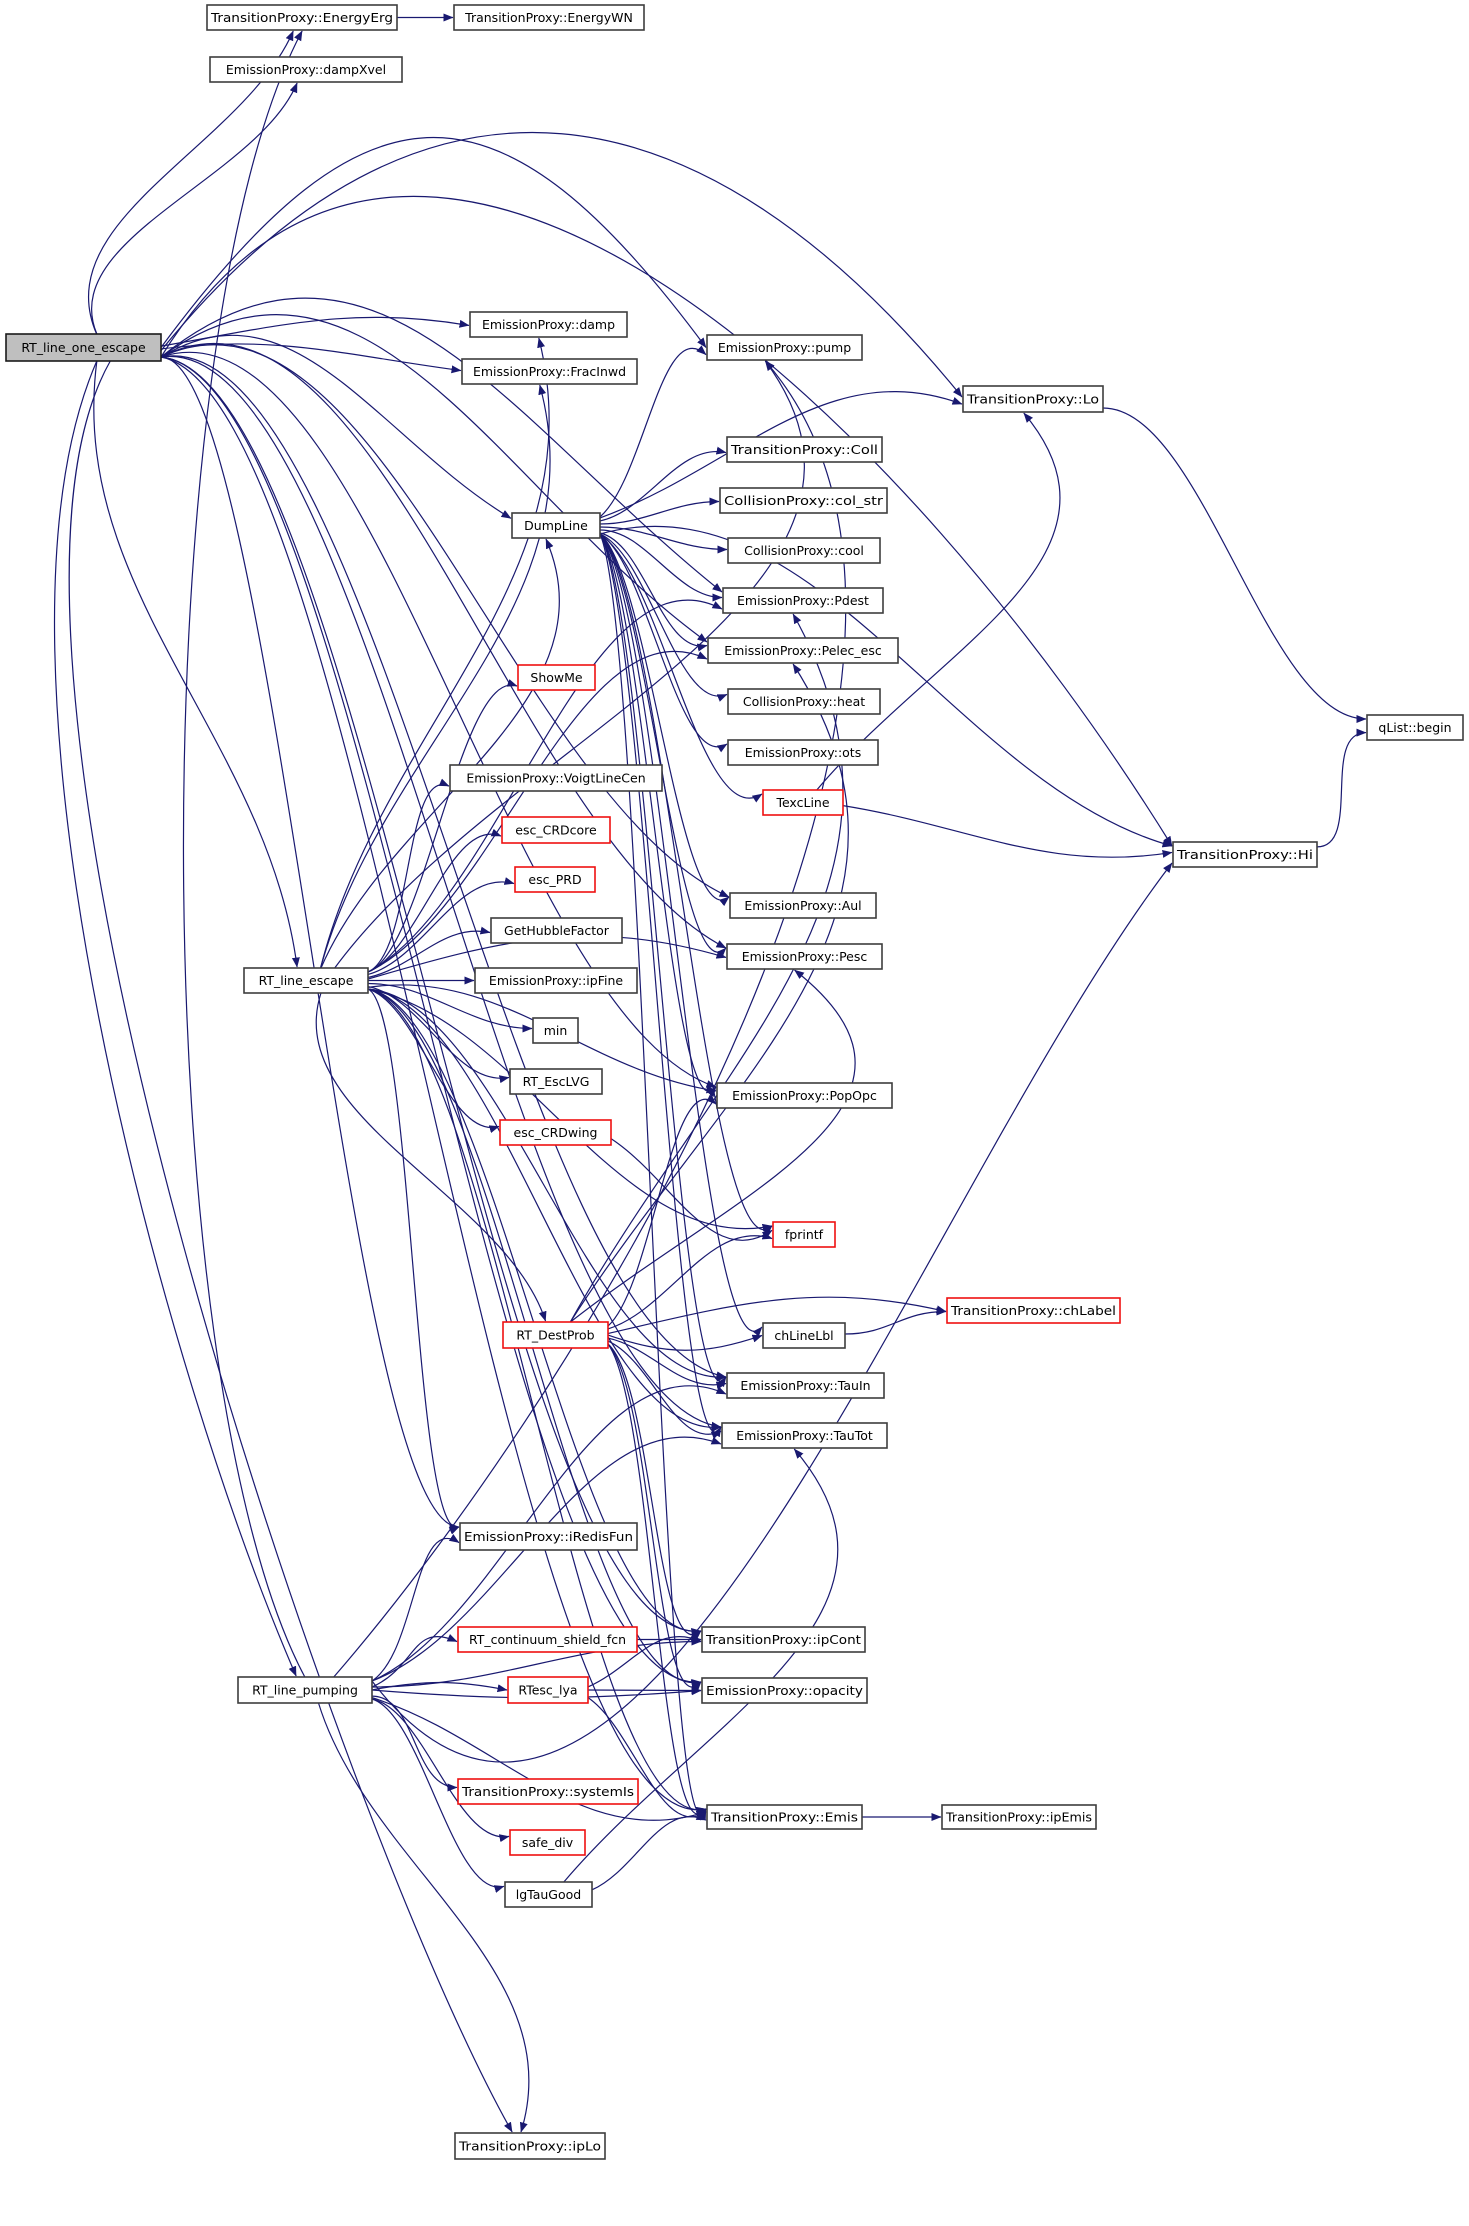  I want to click on node-cool: CollisionProxy::cool, so click(804, 550).